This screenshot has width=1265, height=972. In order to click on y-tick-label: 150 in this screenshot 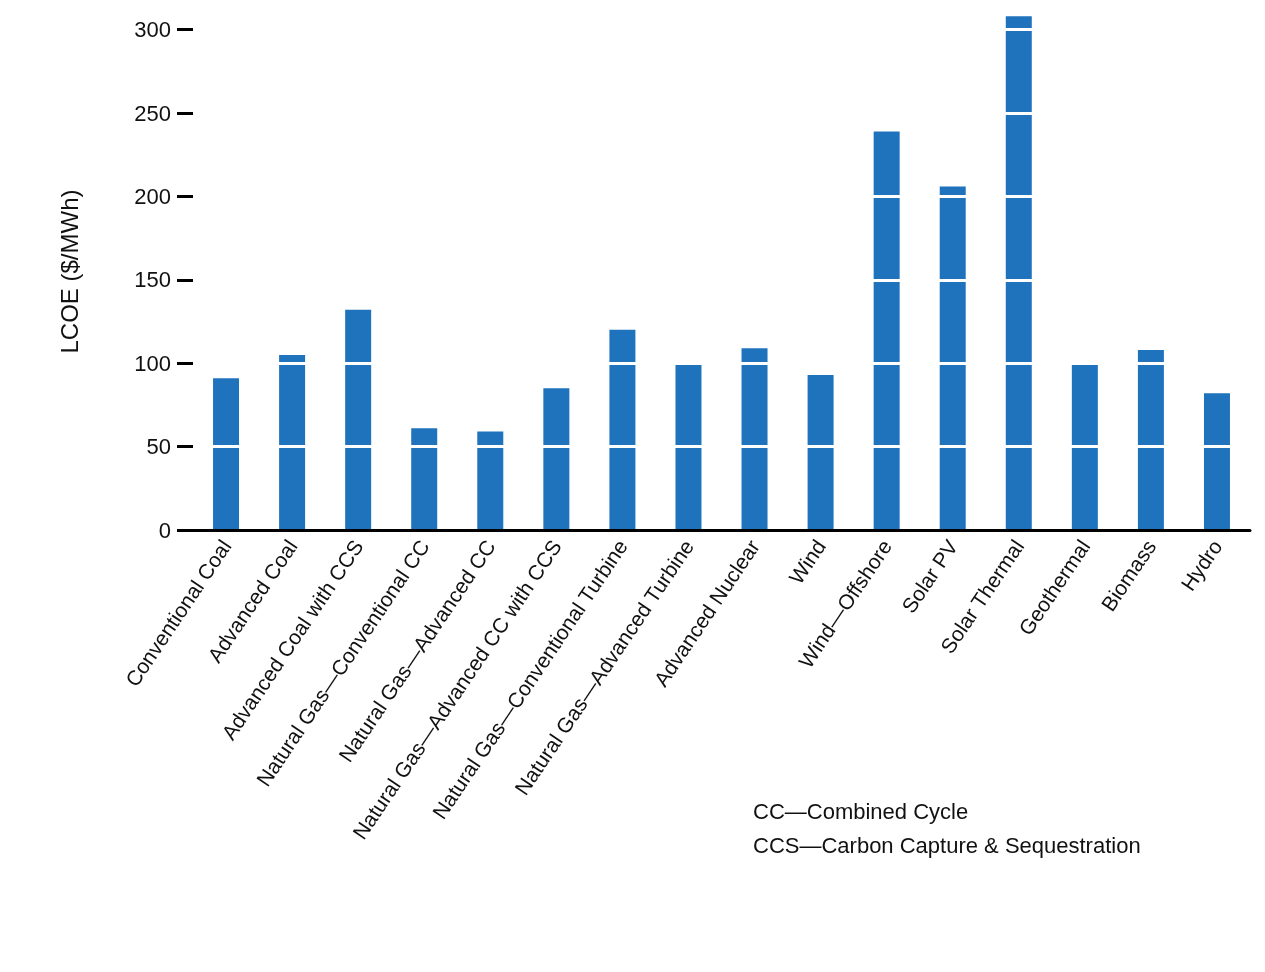, I will do `click(152, 280)`.